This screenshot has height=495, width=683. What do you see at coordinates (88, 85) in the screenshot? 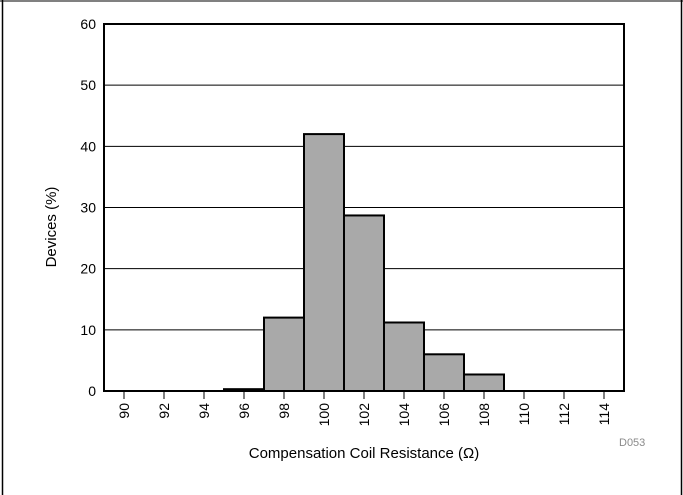
I see `y-tick-label: 50` at bounding box center [88, 85].